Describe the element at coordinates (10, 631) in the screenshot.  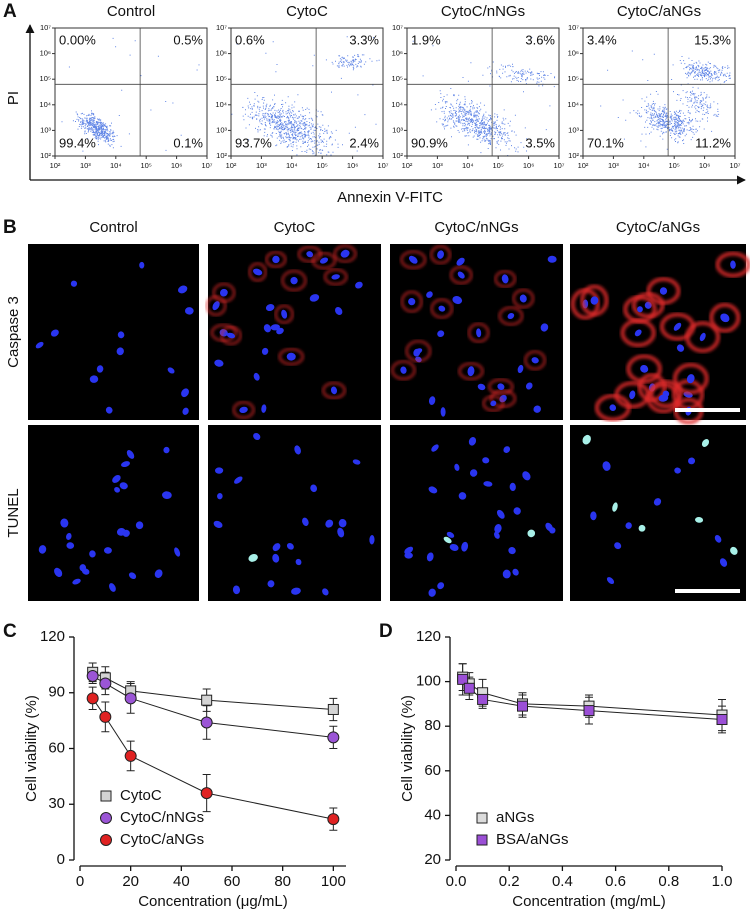
I see `panel-letter: C` at that location.